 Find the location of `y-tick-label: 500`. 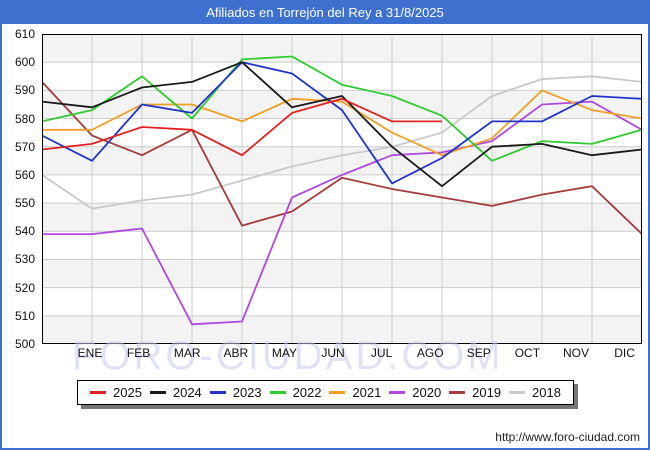

y-tick-label: 500 is located at coordinates (24, 344).